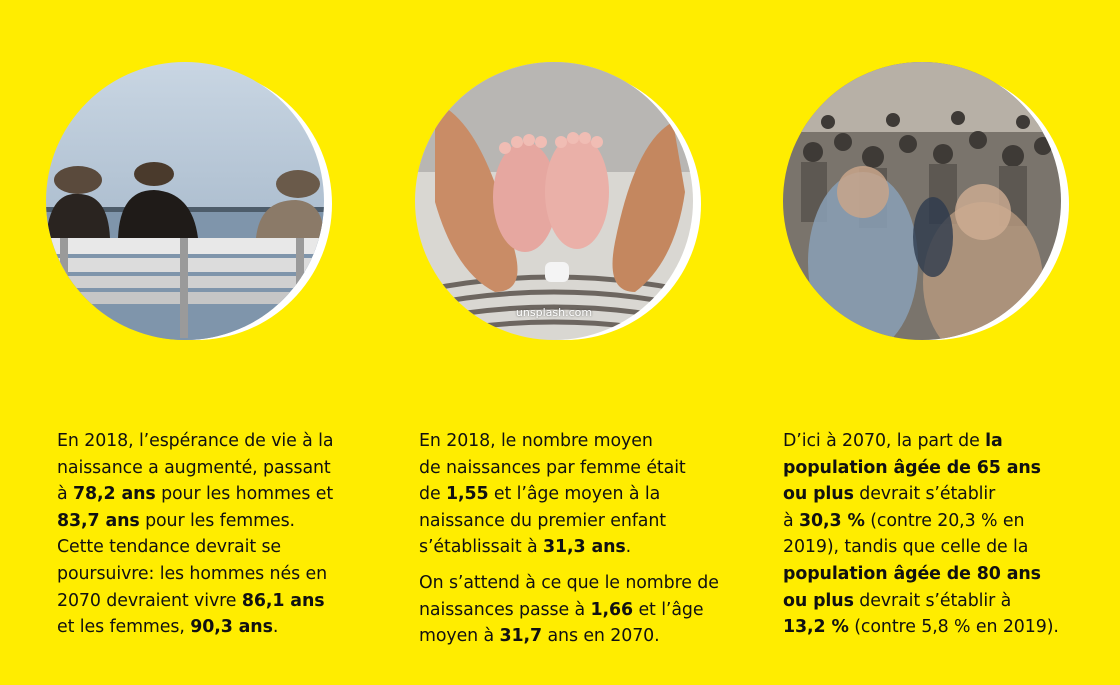 This screenshot has width=1120, height=685. What do you see at coordinates (924, 494) in the screenshot?
I see `text-run: devrait s’établir` at bounding box center [924, 494].